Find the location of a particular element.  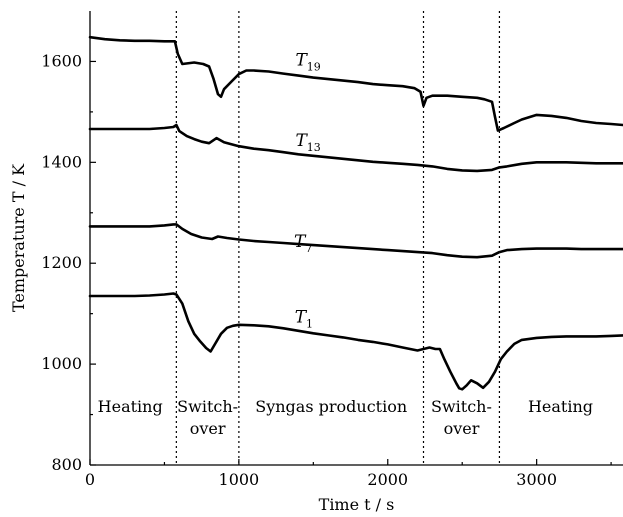

phase-label-2: Syngas production is located at coordinates (331, 406).